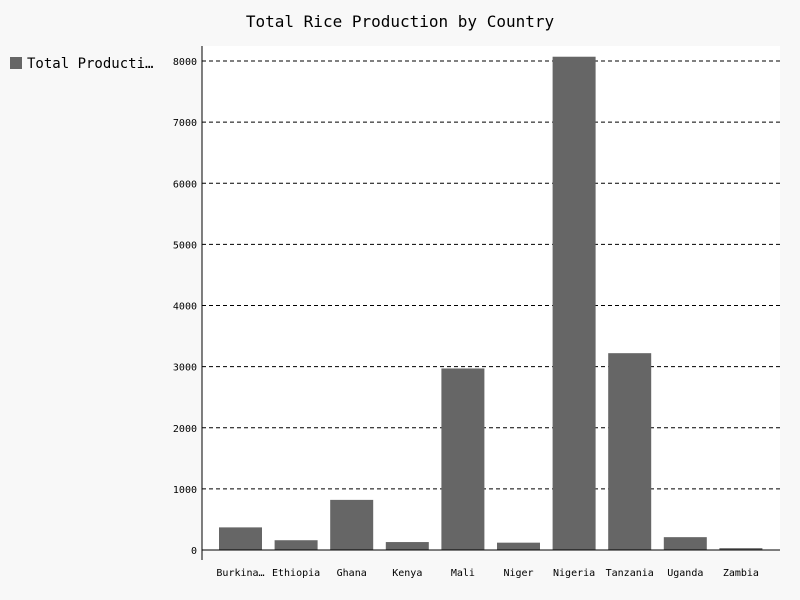 This screenshot has height=600, width=800. What do you see at coordinates (352, 573) in the screenshot?
I see `x-tick-label: Ghana` at bounding box center [352, 573].